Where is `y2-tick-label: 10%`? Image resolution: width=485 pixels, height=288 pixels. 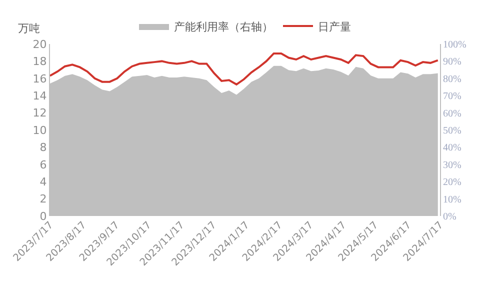 y2-tick-label: 10% is located at coordinates (452, 200).